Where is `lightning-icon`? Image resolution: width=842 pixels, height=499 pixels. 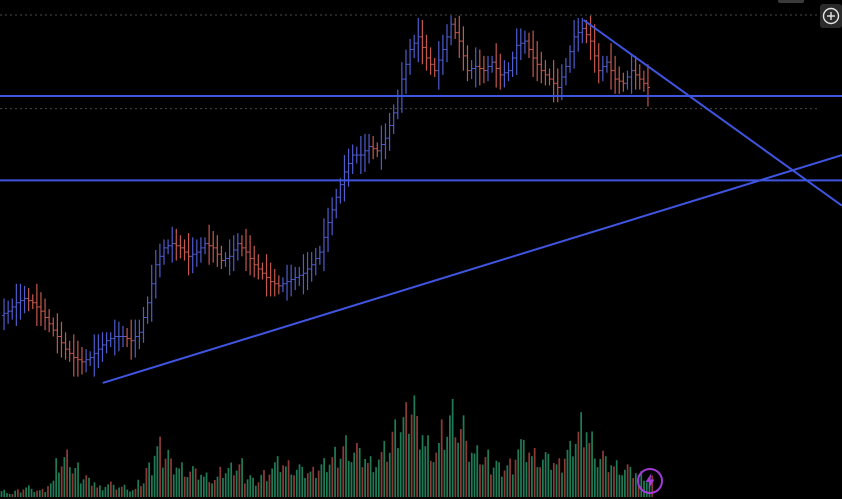
lightning-icon is located at coordinates (650, 481).